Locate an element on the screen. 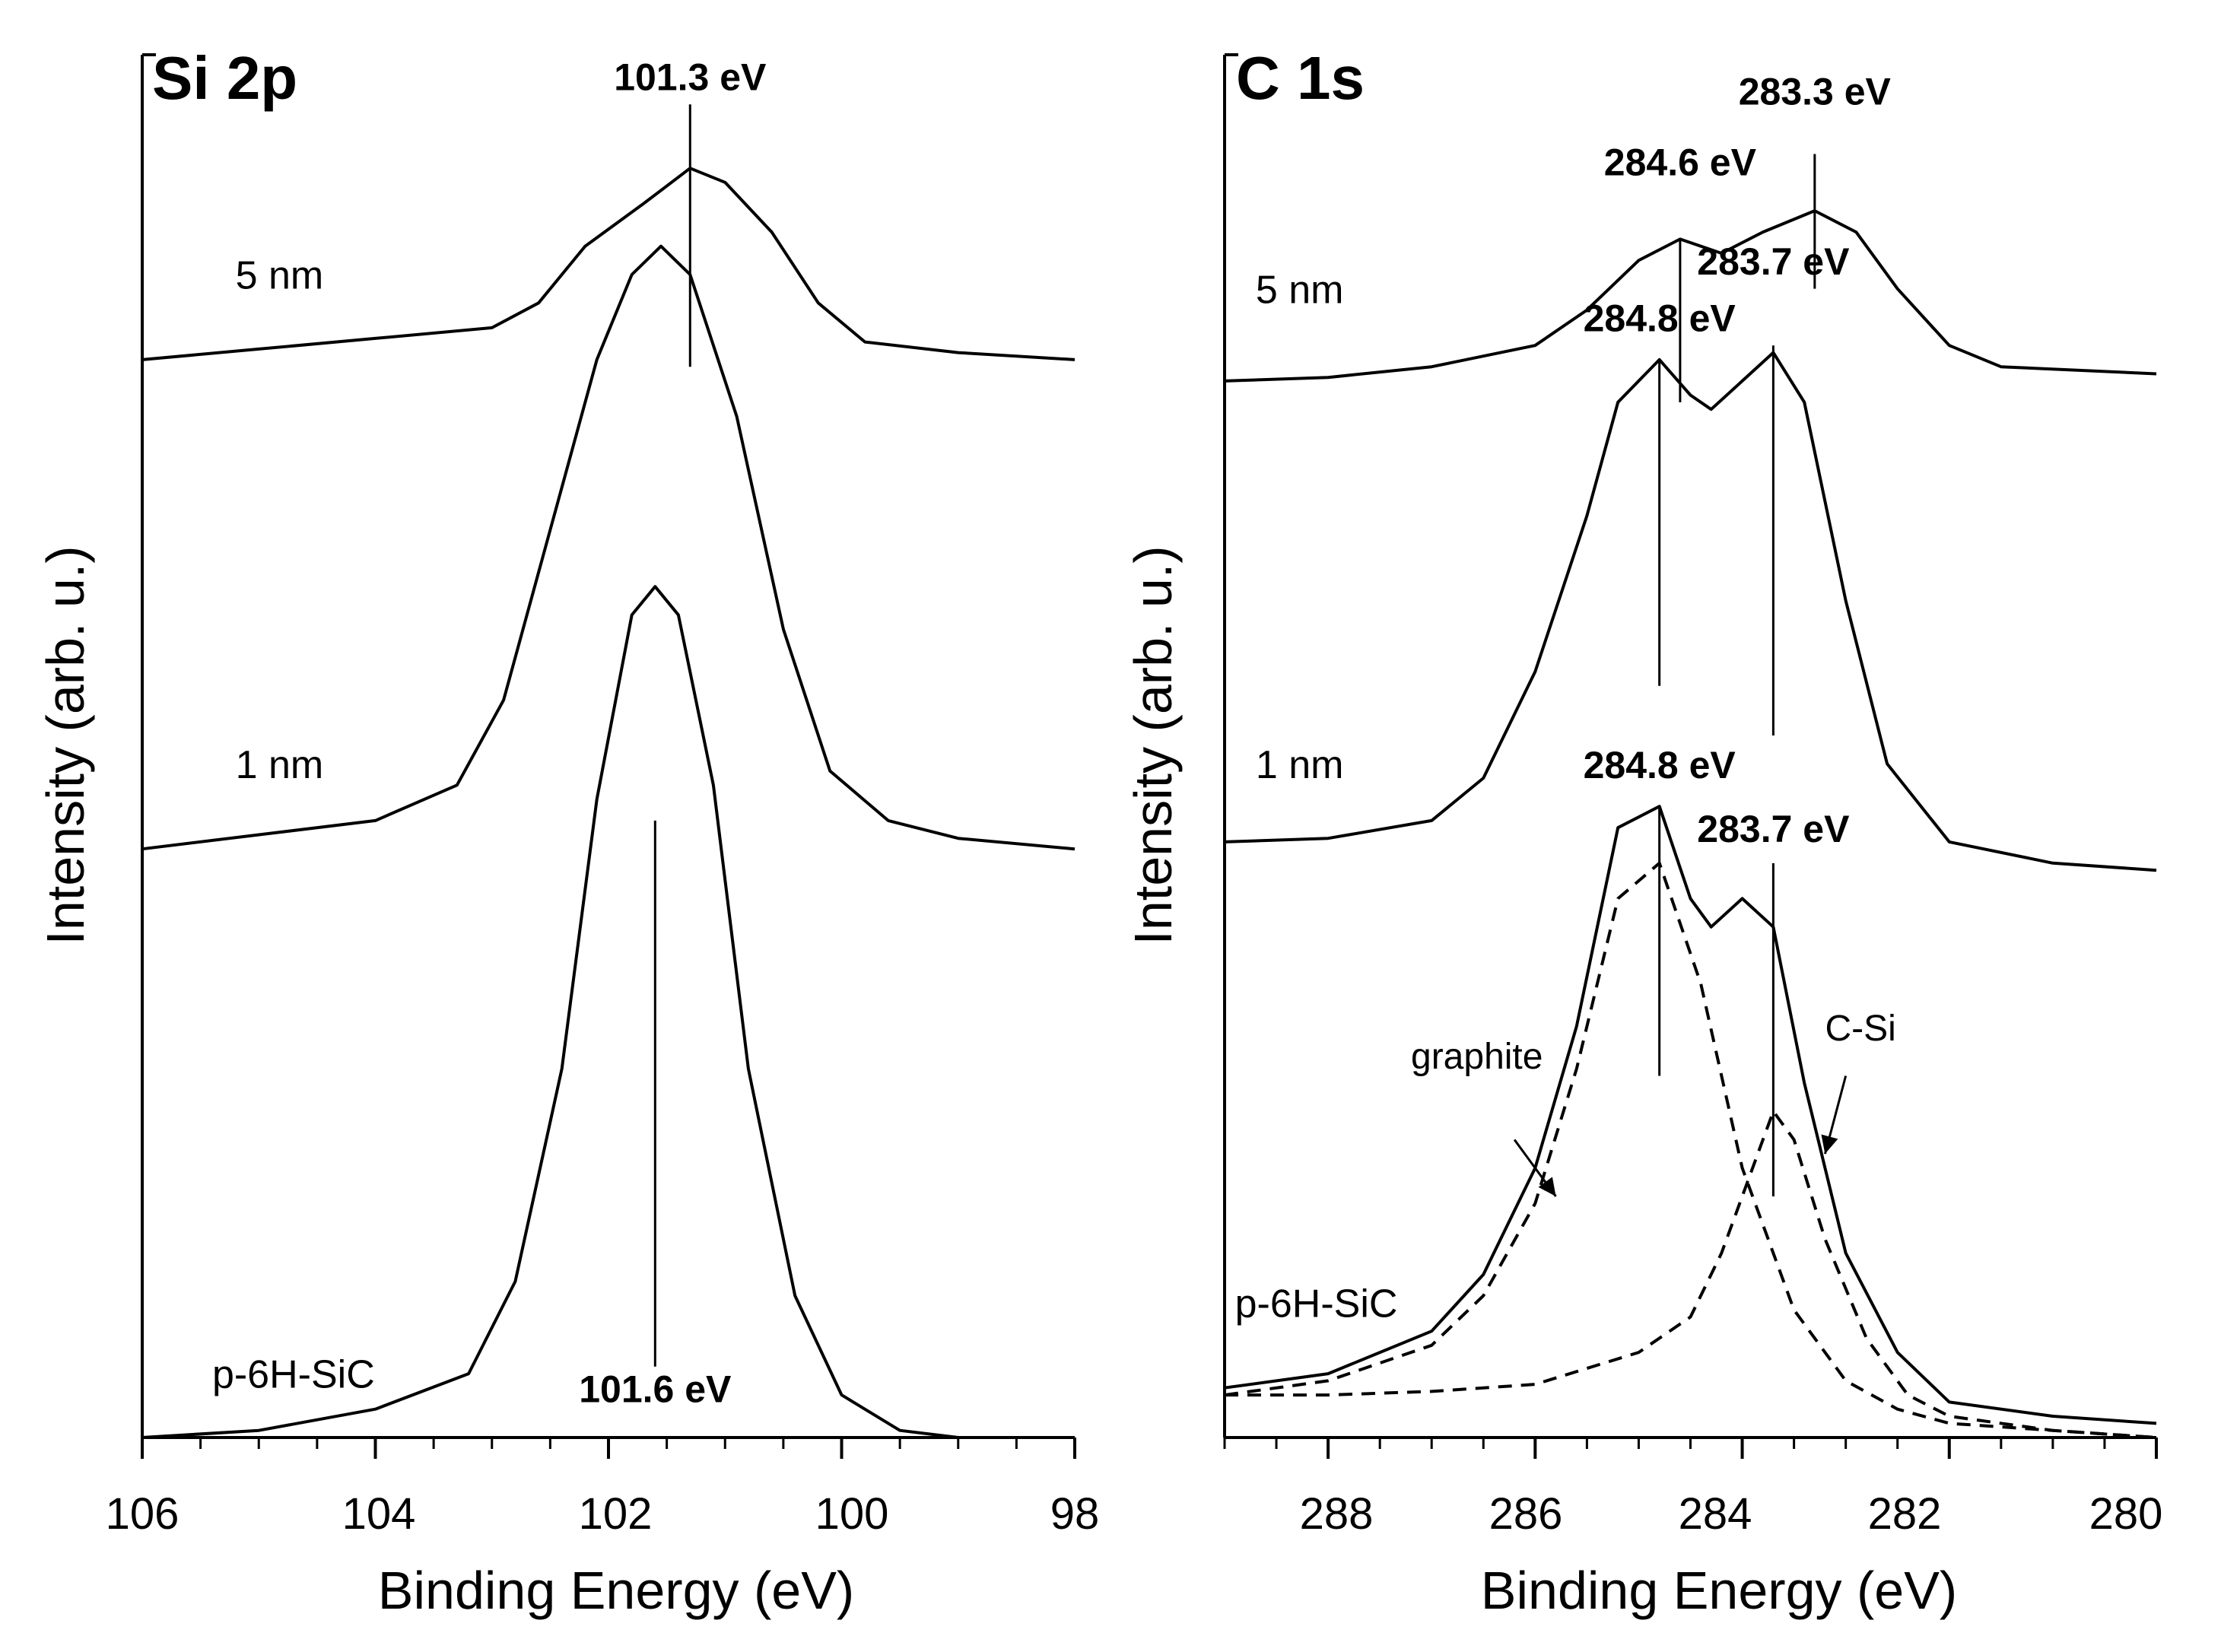 Image resolution: width=2240 pixels, height=1652 pixels. peak-label-5: 283.7 eV is located at coordinates (1773, 829).